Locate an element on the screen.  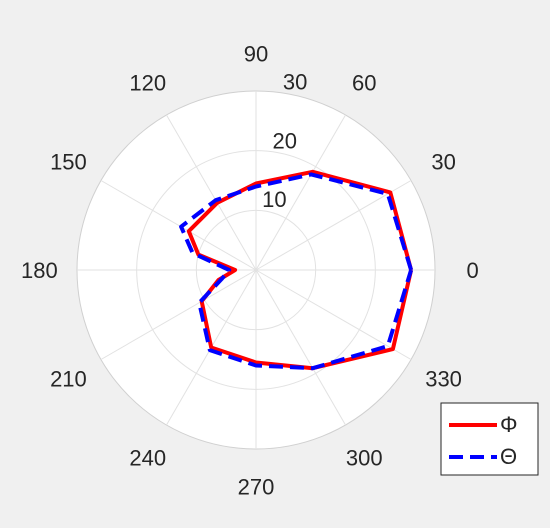
angle-tick-label: 120 is located at coordinates (147, 82).